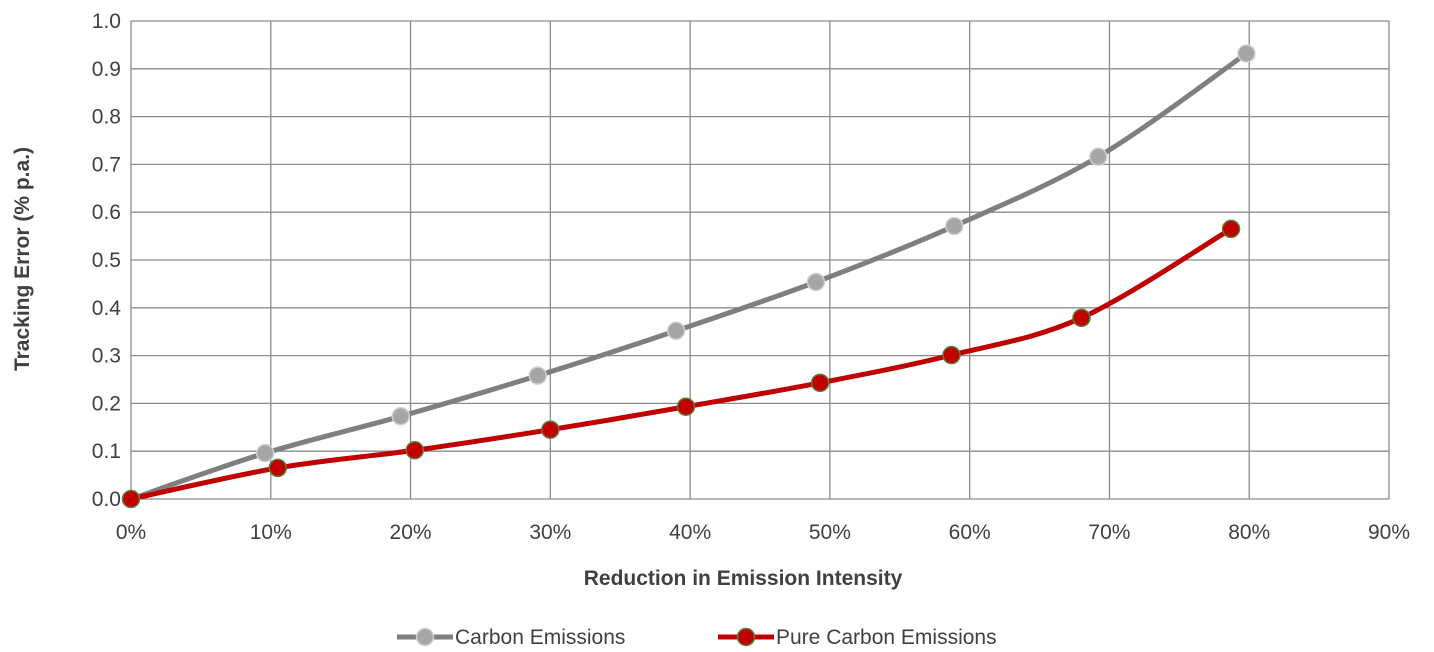 This screenshot has width=1434, height=652. I want to click on y-tick-label: 0.3, so click(106, 356).